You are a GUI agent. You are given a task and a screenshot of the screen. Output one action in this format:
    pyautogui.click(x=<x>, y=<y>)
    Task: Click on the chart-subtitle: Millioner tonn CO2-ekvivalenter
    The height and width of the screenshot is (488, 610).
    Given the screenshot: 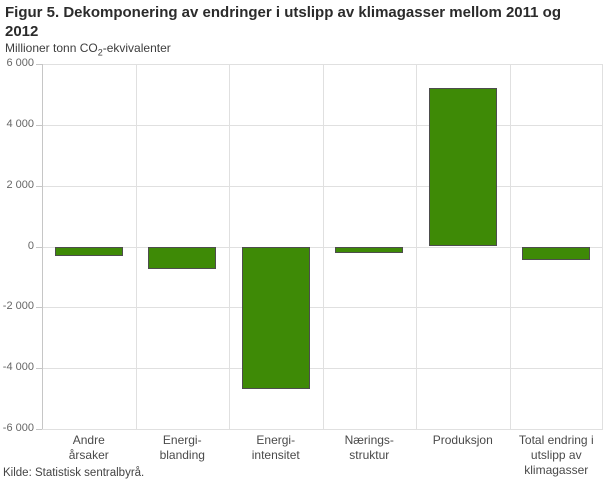 What is the action you would take?
    pyautogui.click(x=88, y=49)
    